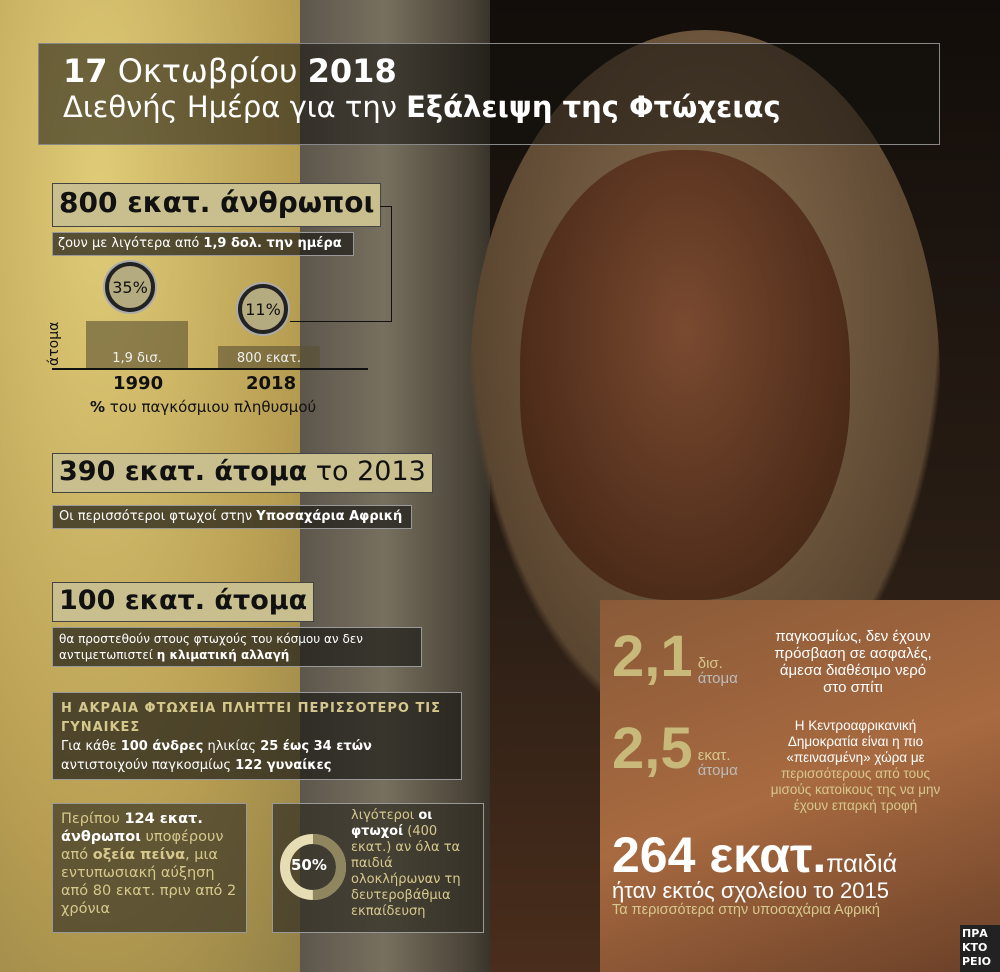 The width and height of the screenshot is (1000, 972). I want to click on education-percent: 50%, so click(309, 865).